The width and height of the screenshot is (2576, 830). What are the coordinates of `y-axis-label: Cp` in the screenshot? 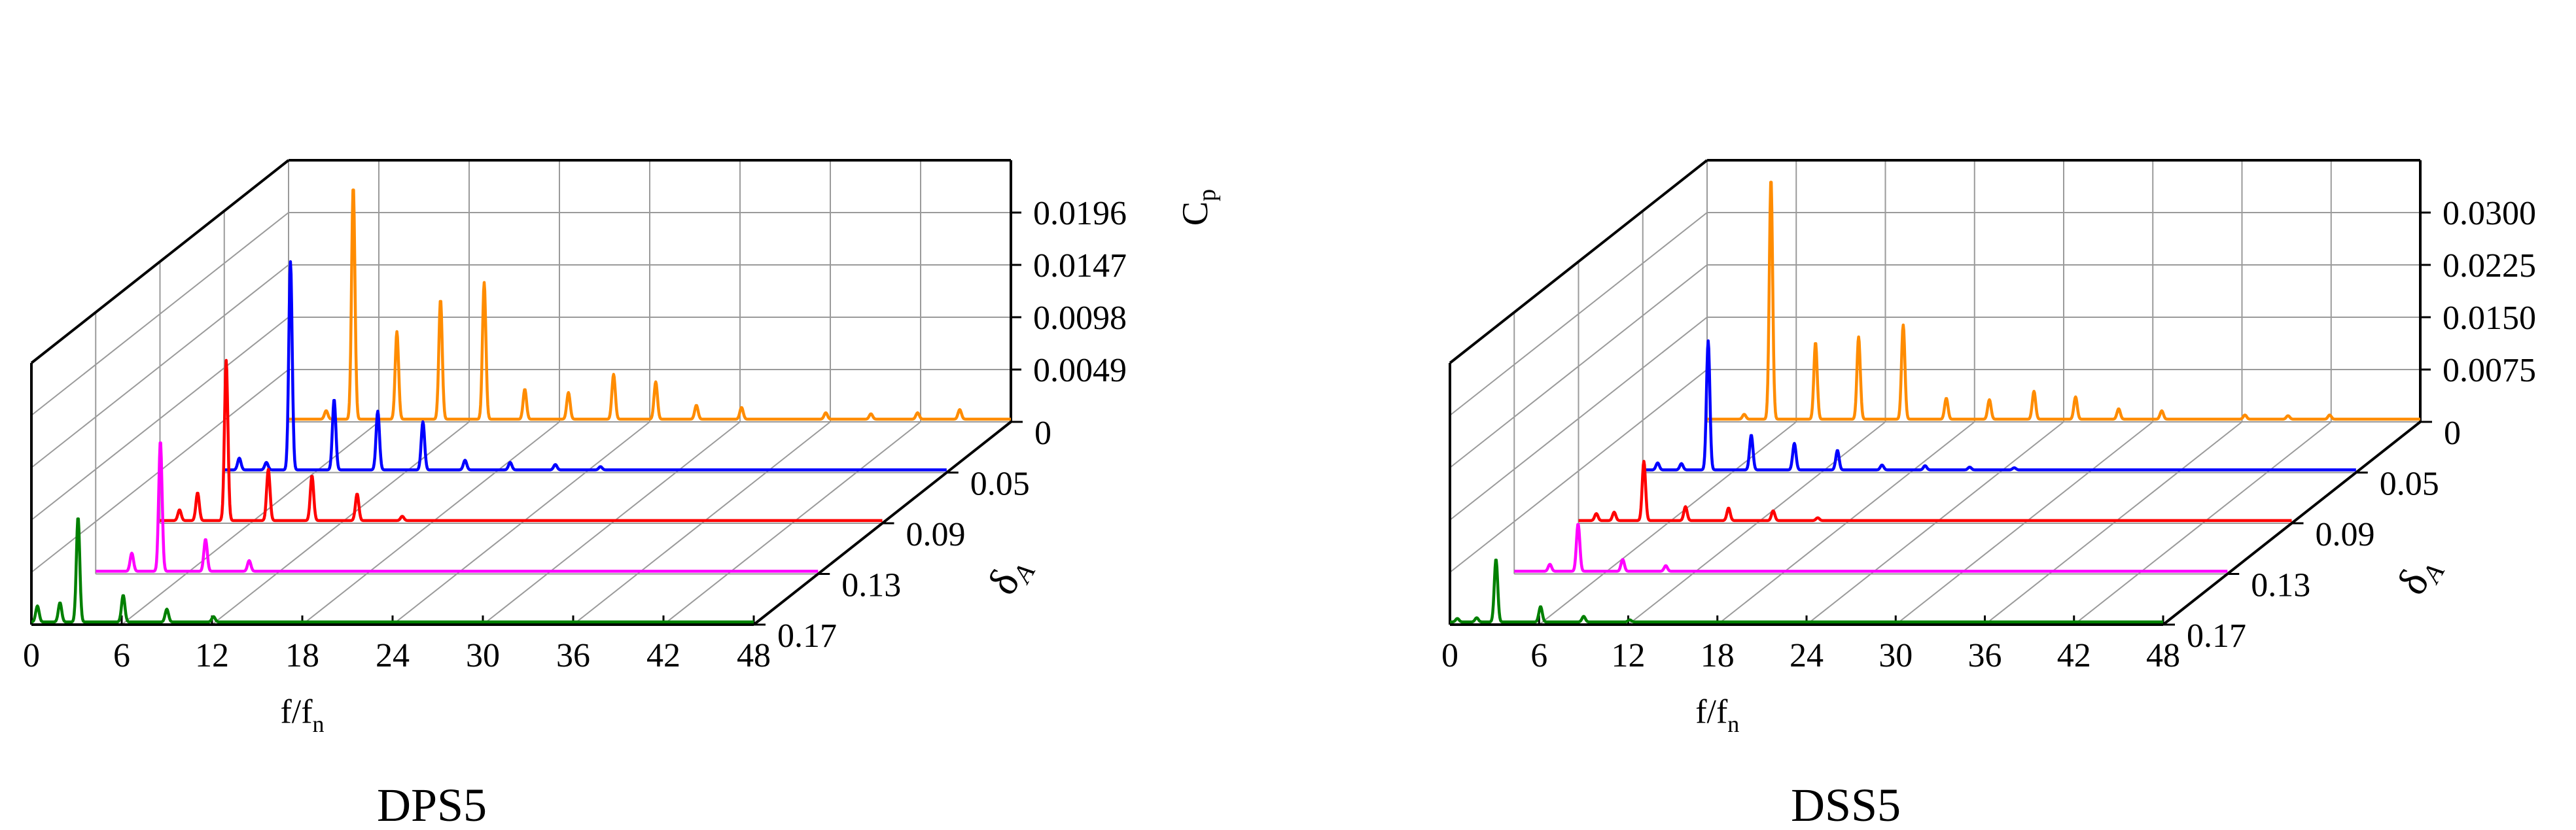 It's located at (1198, 207).